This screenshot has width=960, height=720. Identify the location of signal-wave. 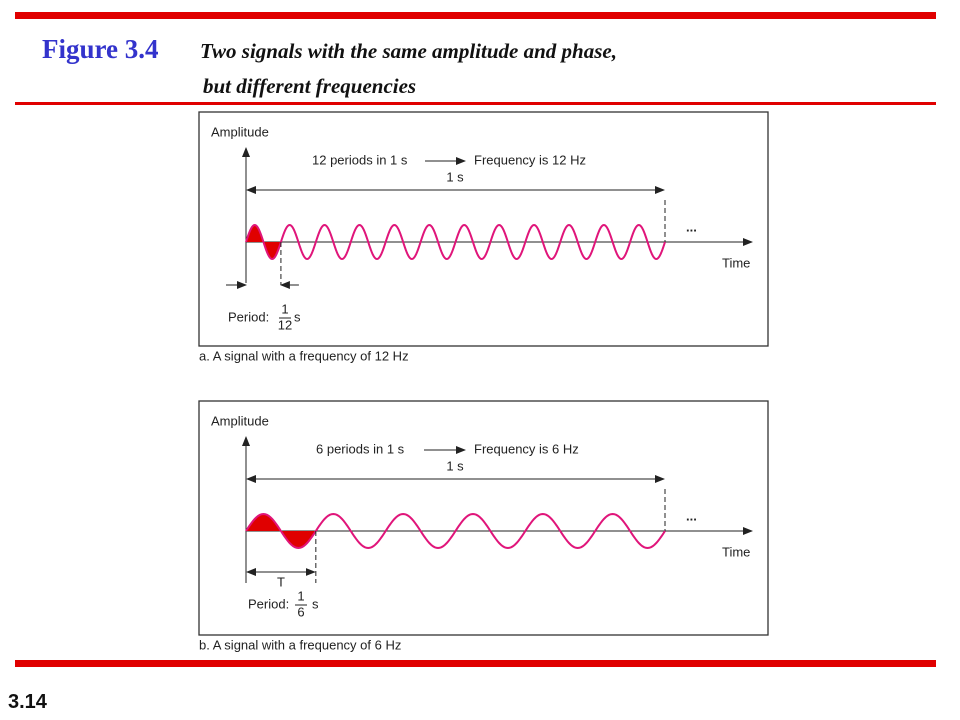
(455, 242).